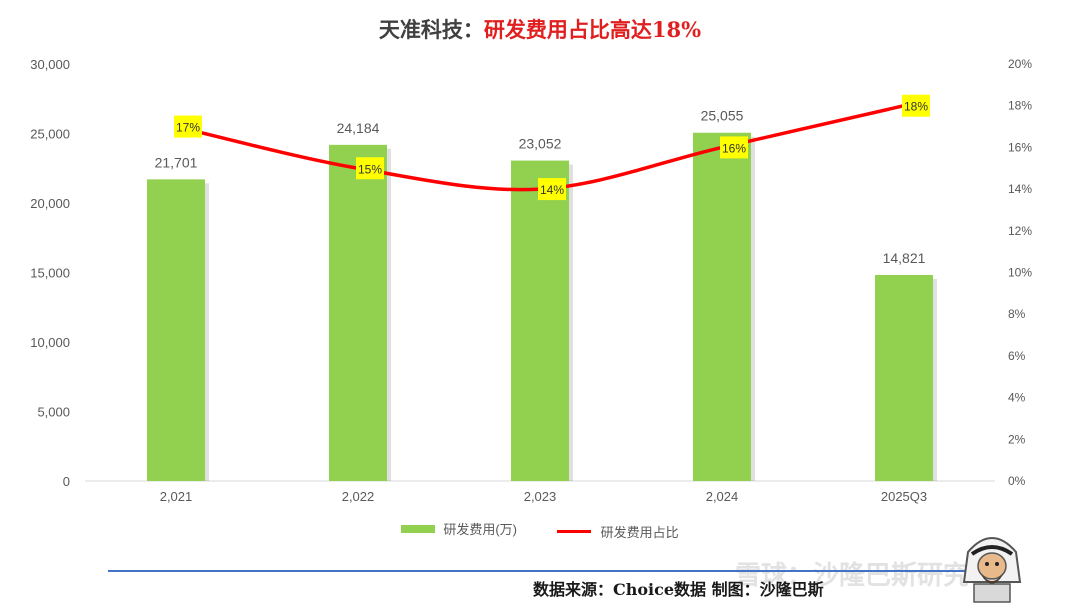 The image size is (1080, 610). I want to click on legend-label-line: 研发费用占比, so click(639, 532).